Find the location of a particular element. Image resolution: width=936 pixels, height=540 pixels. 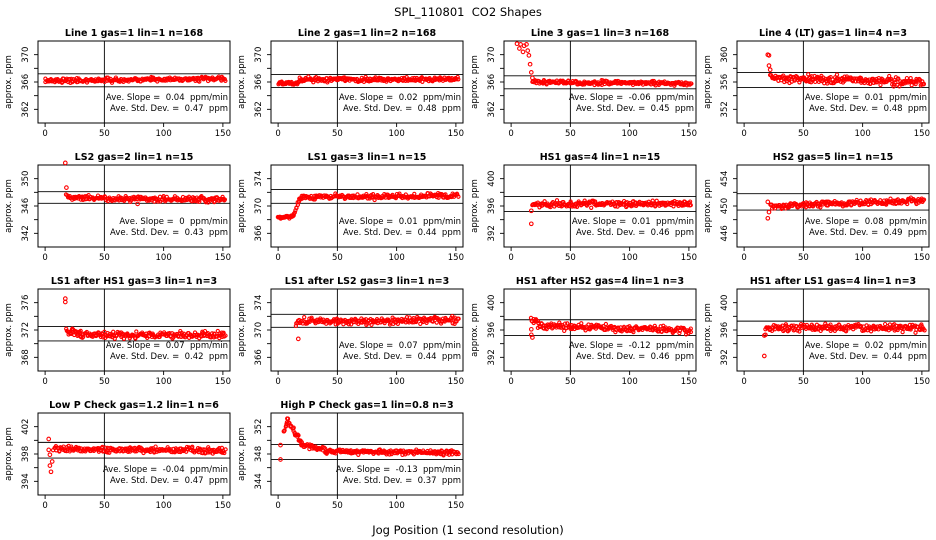

y-tick-label: 398 is located at coordinates (26, 454).